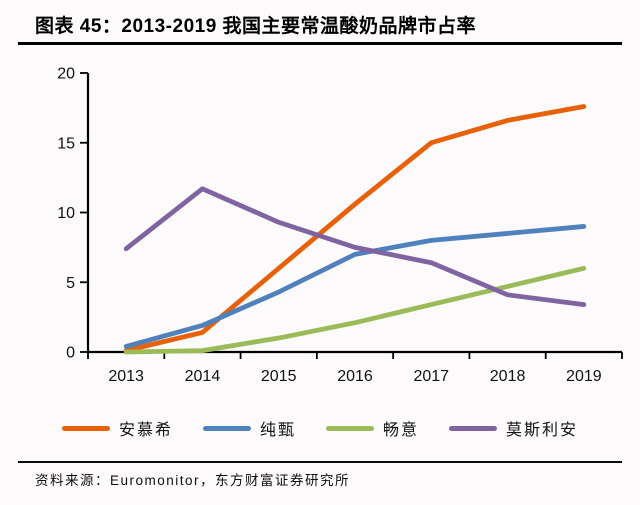 The width and height of the screenshot is (640, 505). I want to click on legend-item-changyi: 畅意, so click(372, 428).